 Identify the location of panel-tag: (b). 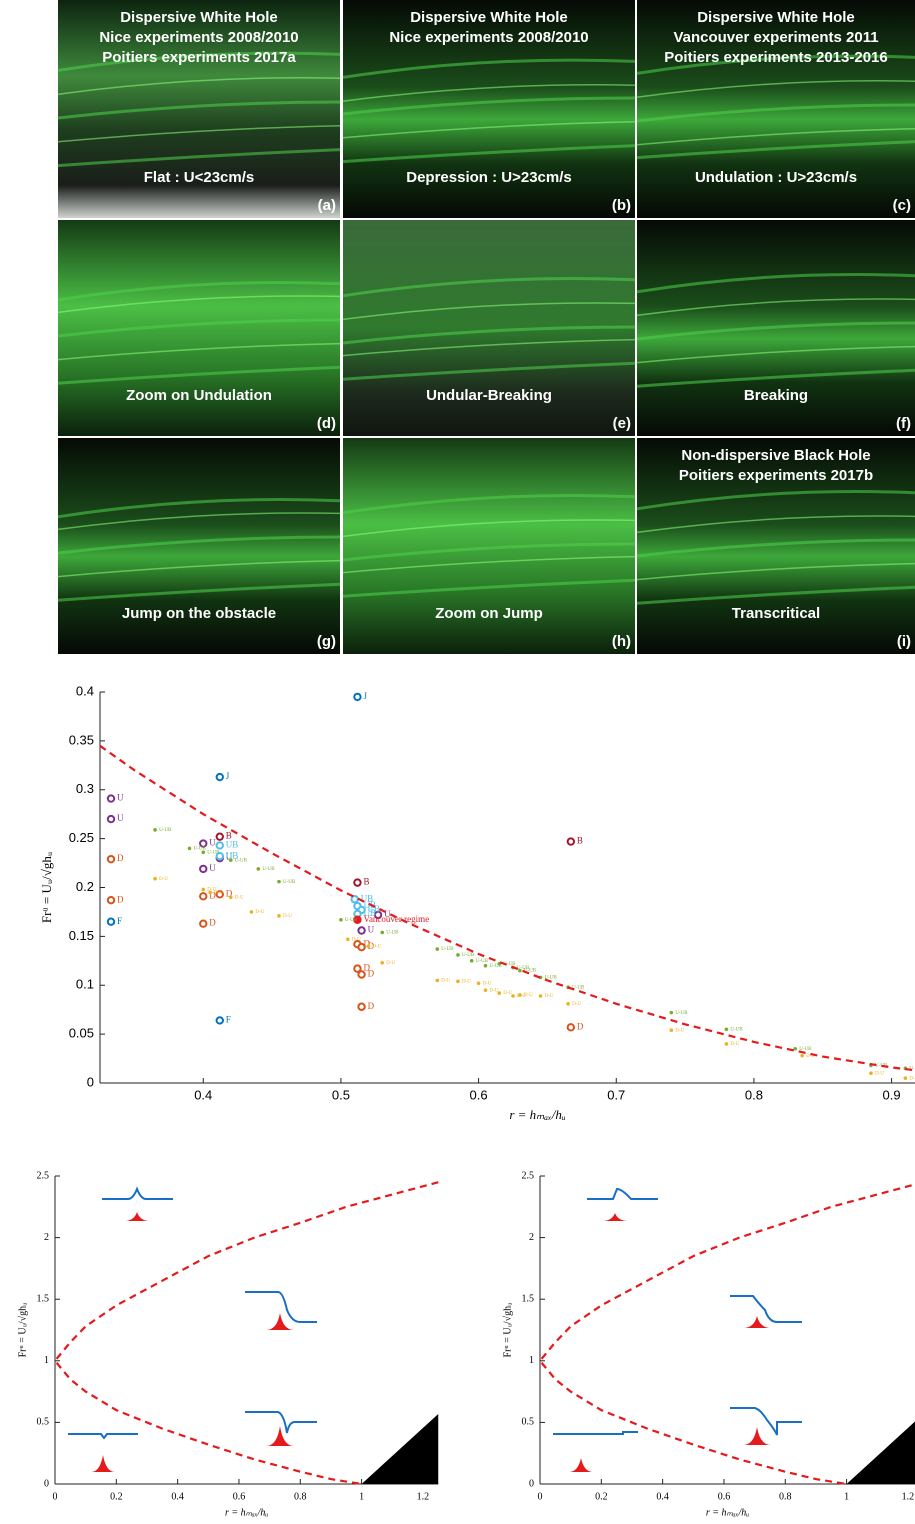
(621, 205).